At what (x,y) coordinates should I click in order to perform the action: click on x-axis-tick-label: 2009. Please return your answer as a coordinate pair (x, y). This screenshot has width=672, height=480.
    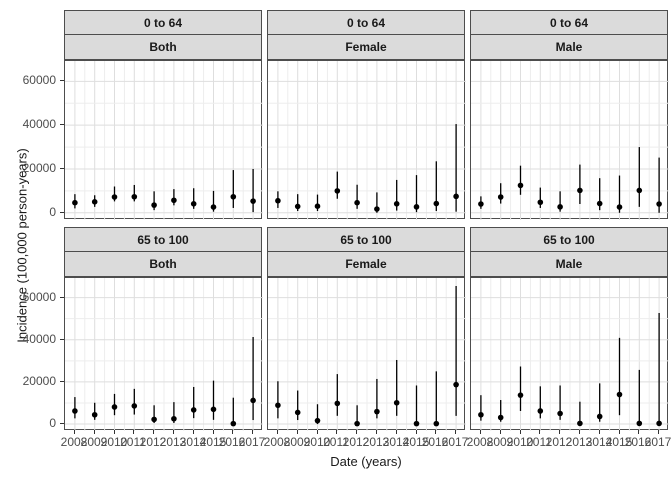
    Looking at the image, I should click on (297, 442).